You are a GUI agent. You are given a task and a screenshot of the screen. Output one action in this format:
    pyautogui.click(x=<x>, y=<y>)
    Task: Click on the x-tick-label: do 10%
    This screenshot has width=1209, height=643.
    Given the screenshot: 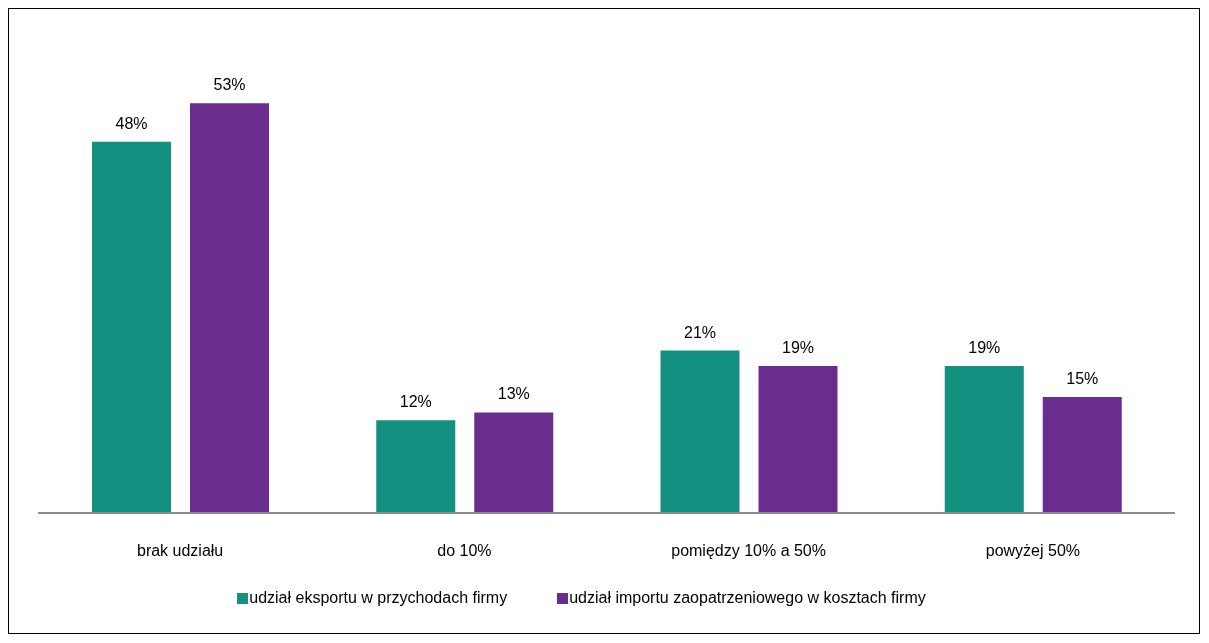 What is the action you would take?
    pyautogui.click(x=464, y=551)
    